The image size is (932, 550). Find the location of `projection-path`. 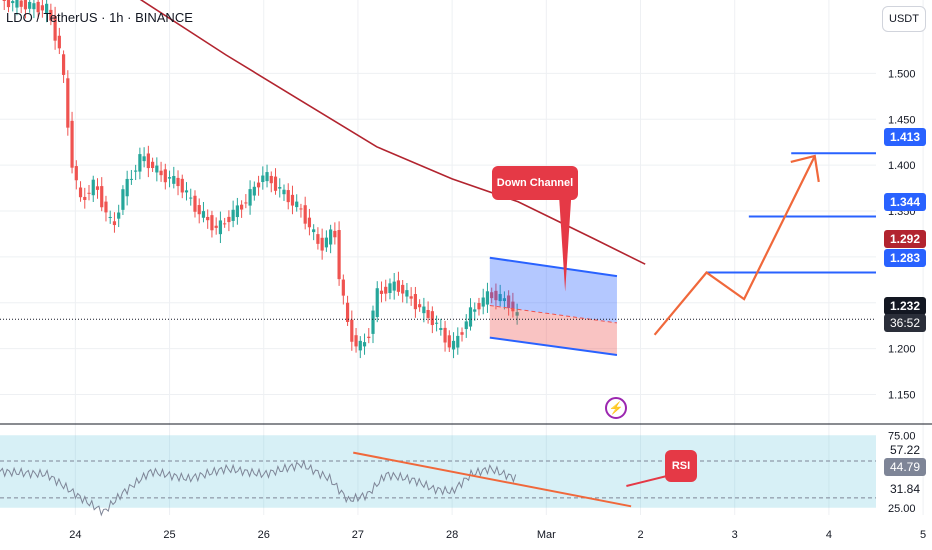

projection-path is located at coordinates (734, 245).